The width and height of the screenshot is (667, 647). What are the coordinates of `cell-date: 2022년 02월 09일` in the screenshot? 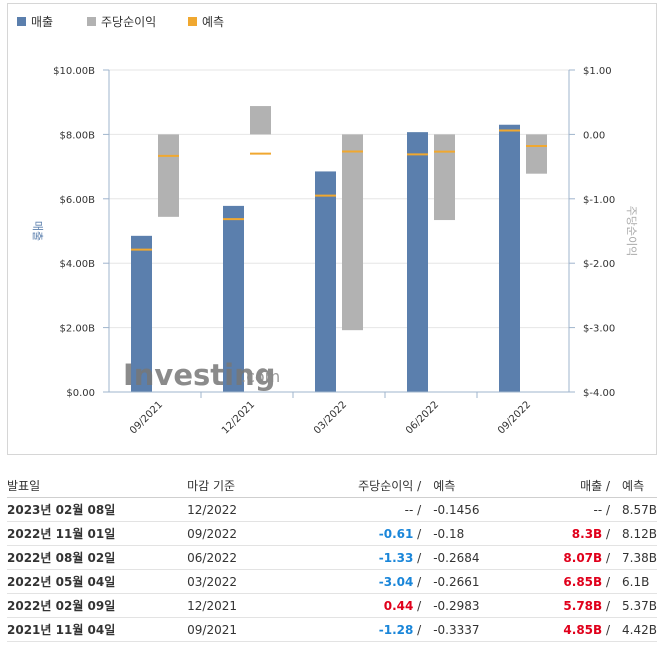 It's located at (97, 605).